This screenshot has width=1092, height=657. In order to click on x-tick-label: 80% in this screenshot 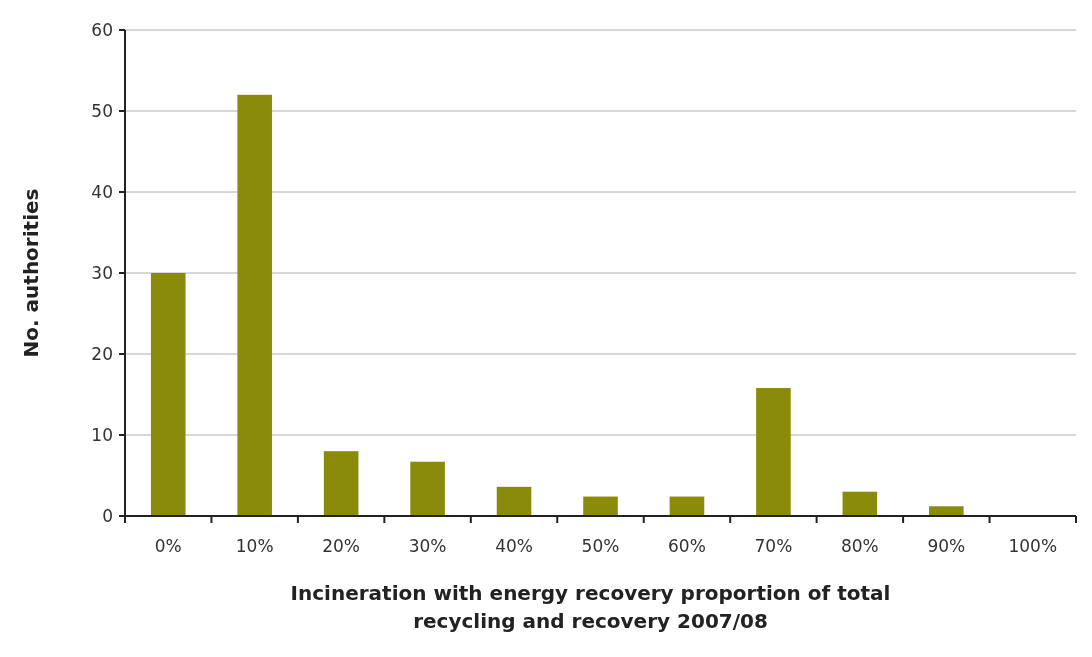, I will do `click(859, 546)`.